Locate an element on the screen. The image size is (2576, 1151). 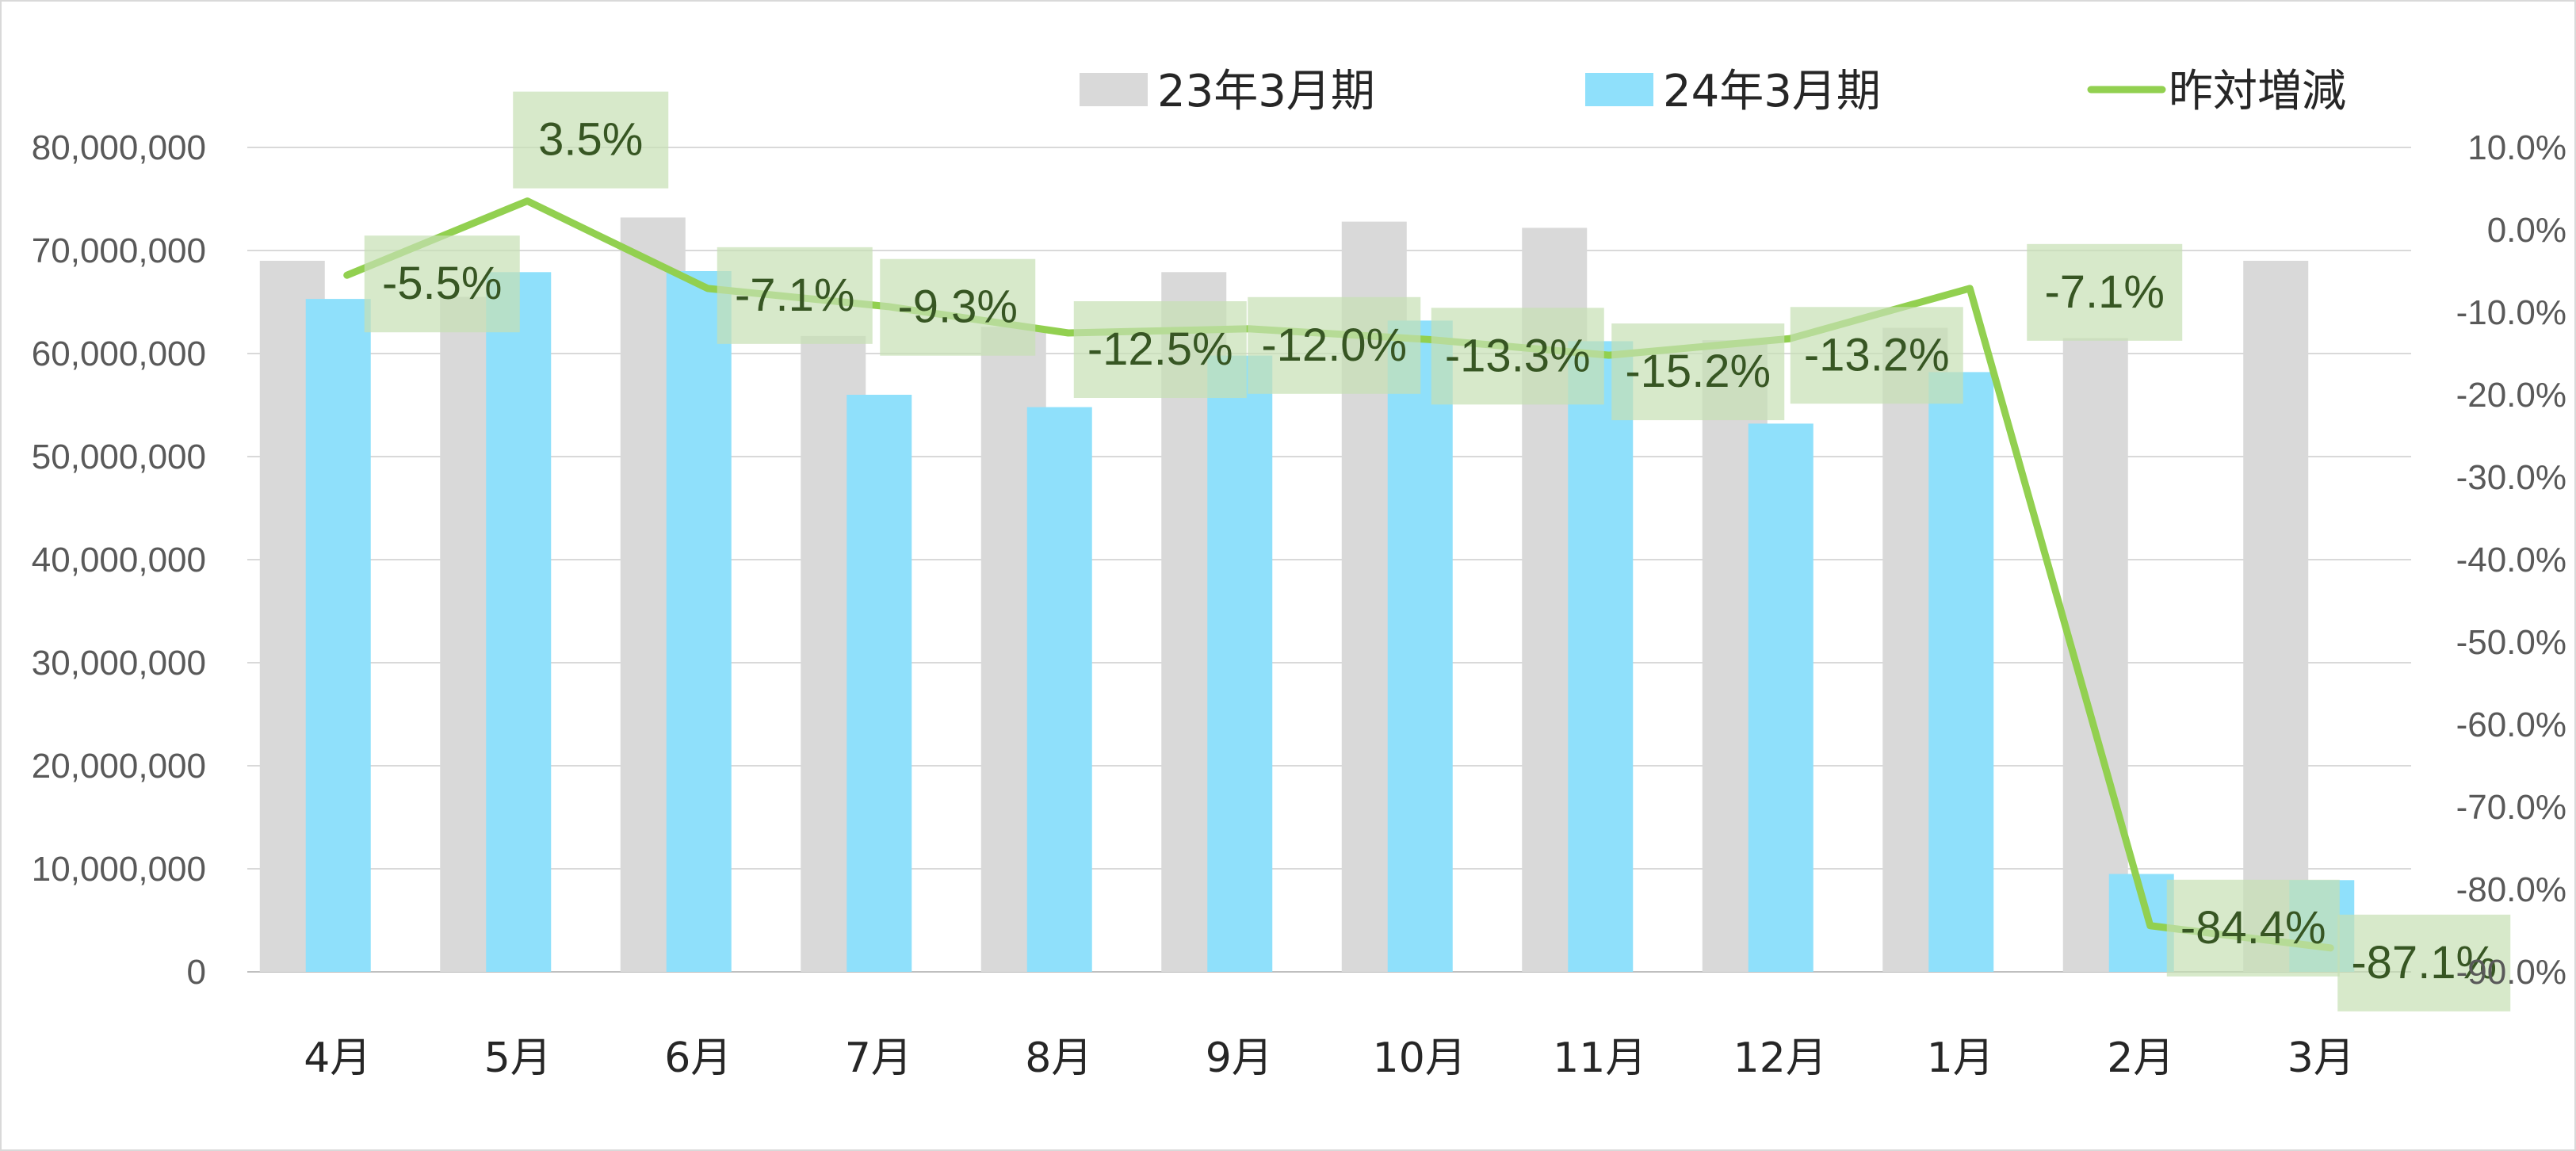
y-right-tick-label: -10.0% is located at coordinates (2511, 312).